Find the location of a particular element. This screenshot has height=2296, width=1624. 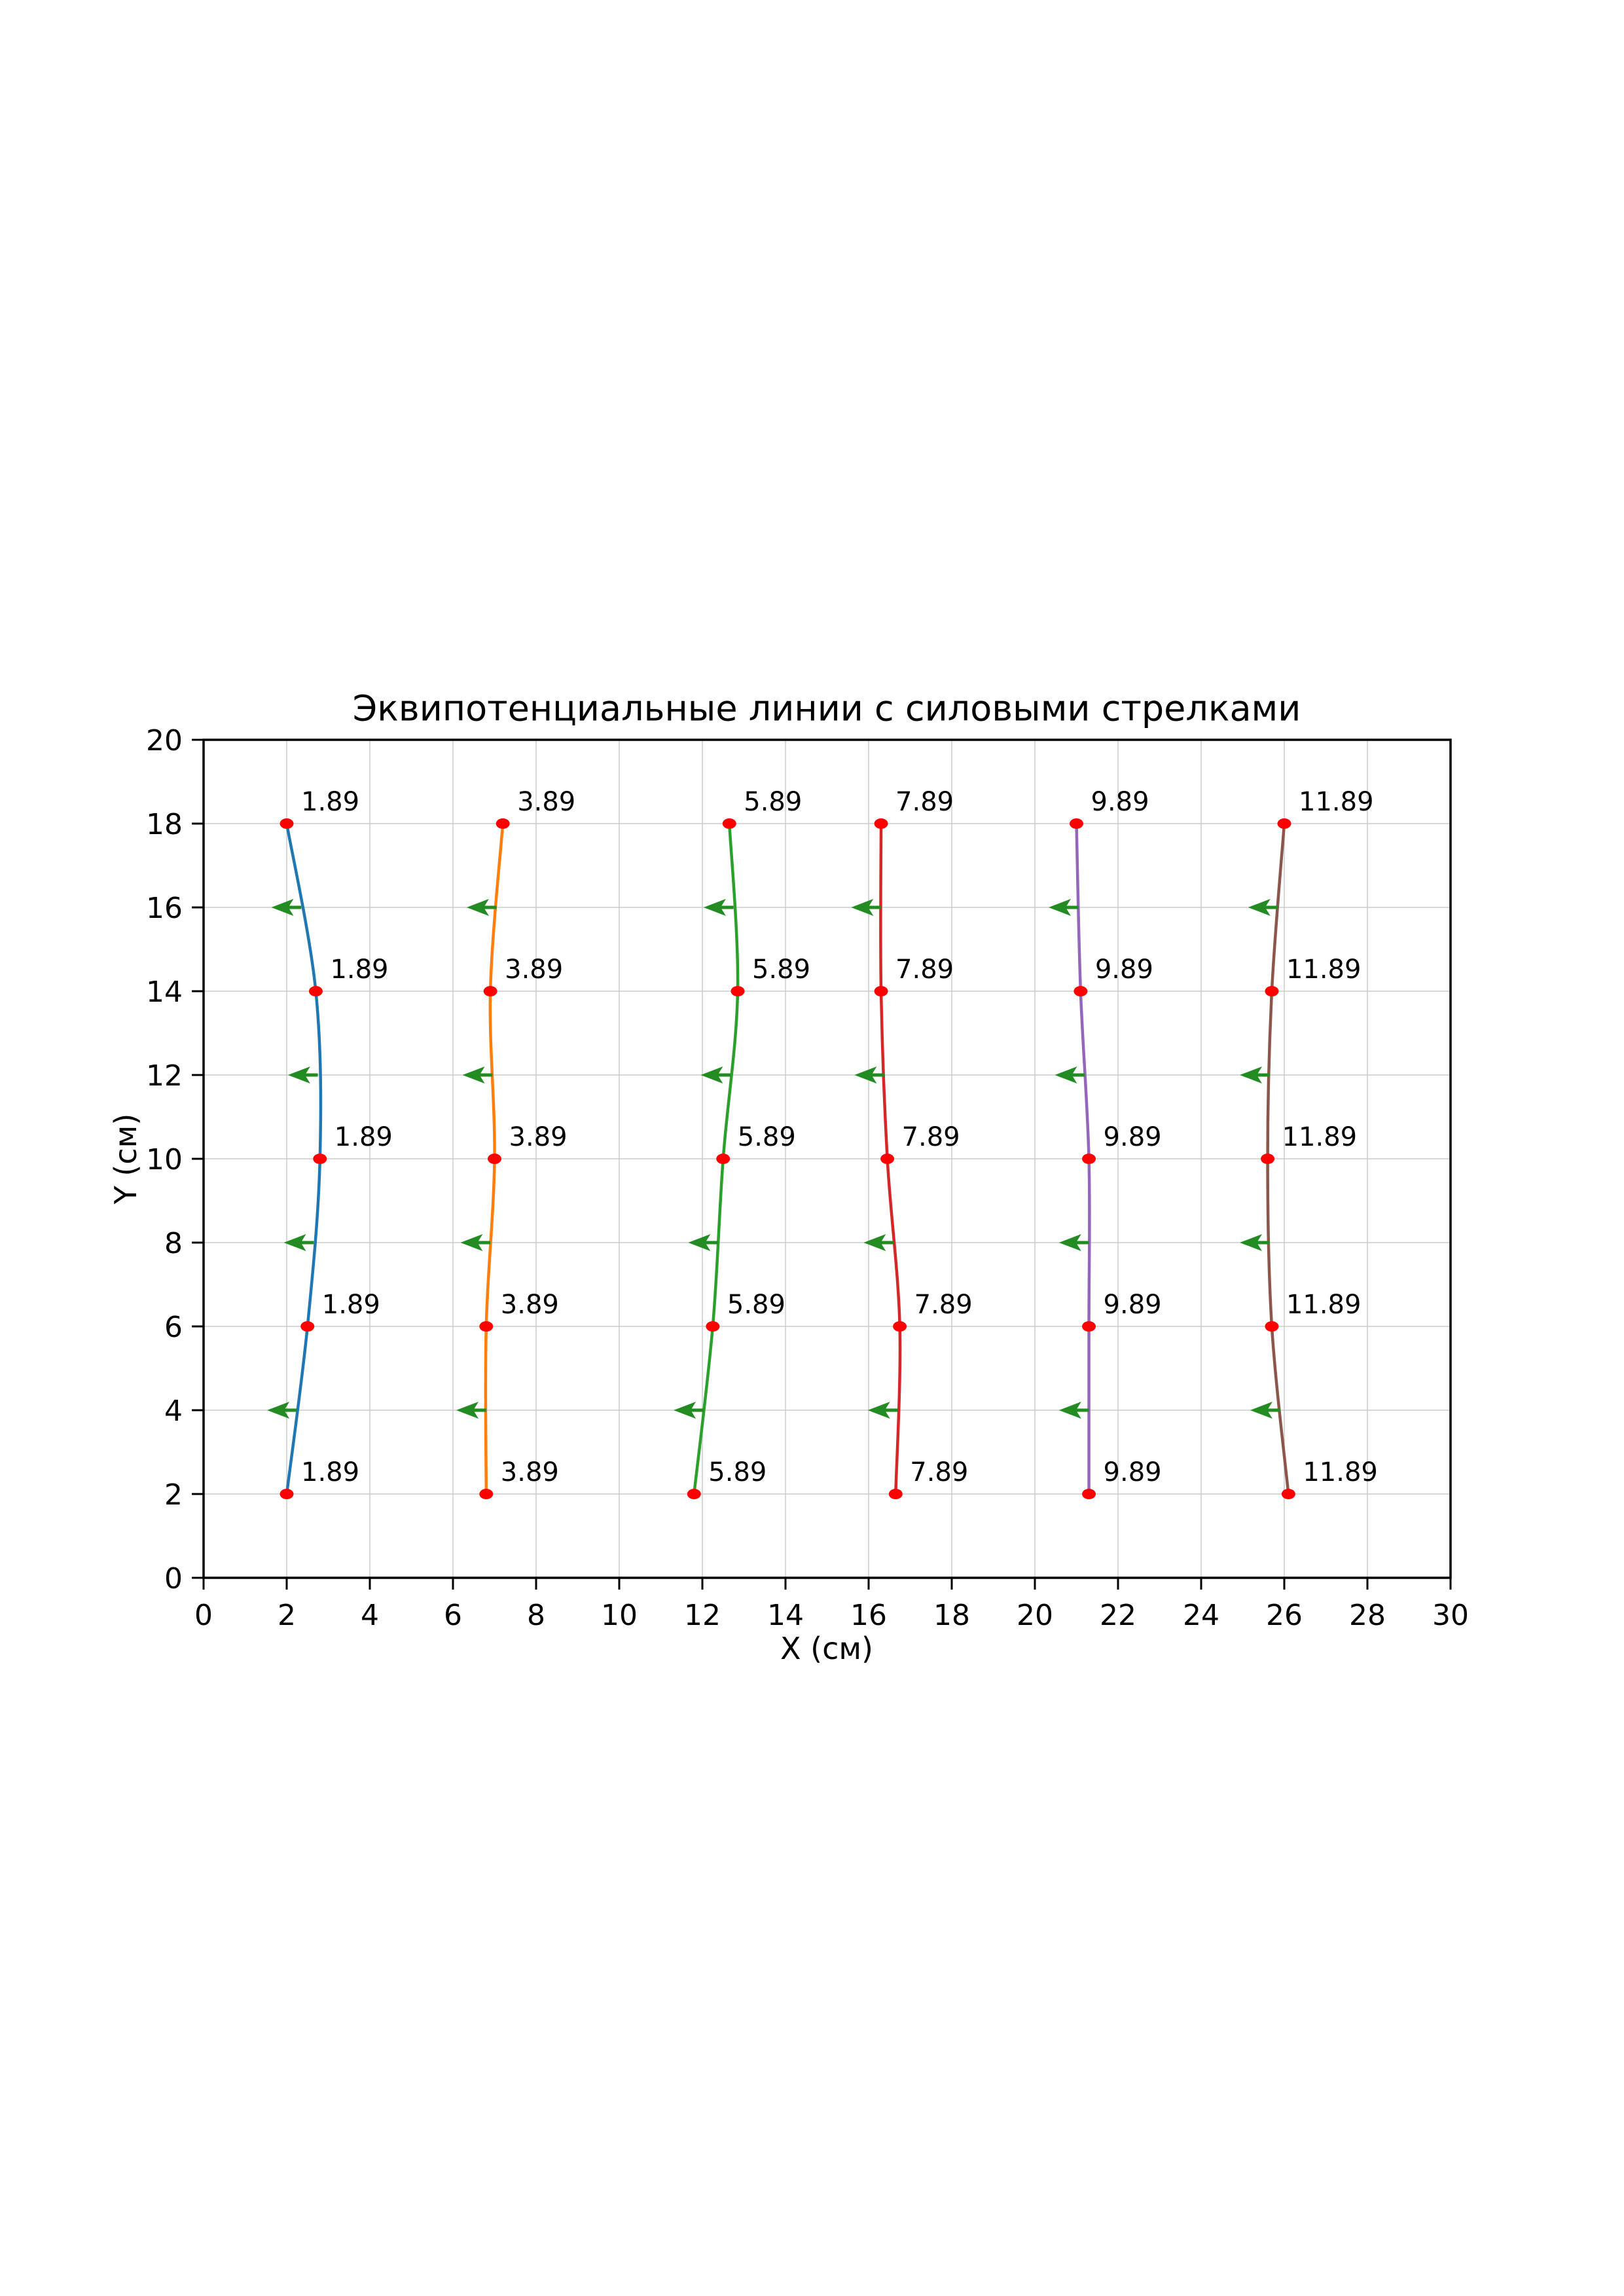

x-tick-label: 30 is located at coordinates (1450, 1615).